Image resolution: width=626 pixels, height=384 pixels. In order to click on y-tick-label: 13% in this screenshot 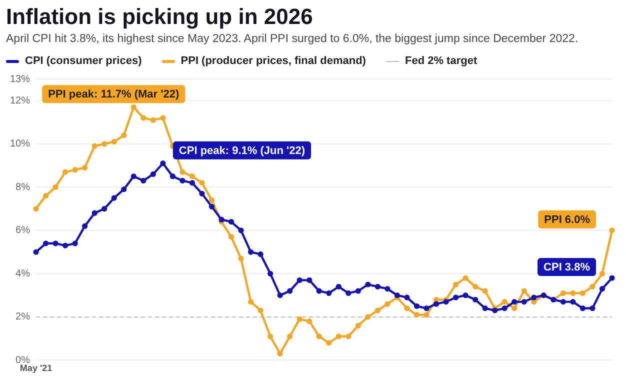, I will do `click(20, 79)`.